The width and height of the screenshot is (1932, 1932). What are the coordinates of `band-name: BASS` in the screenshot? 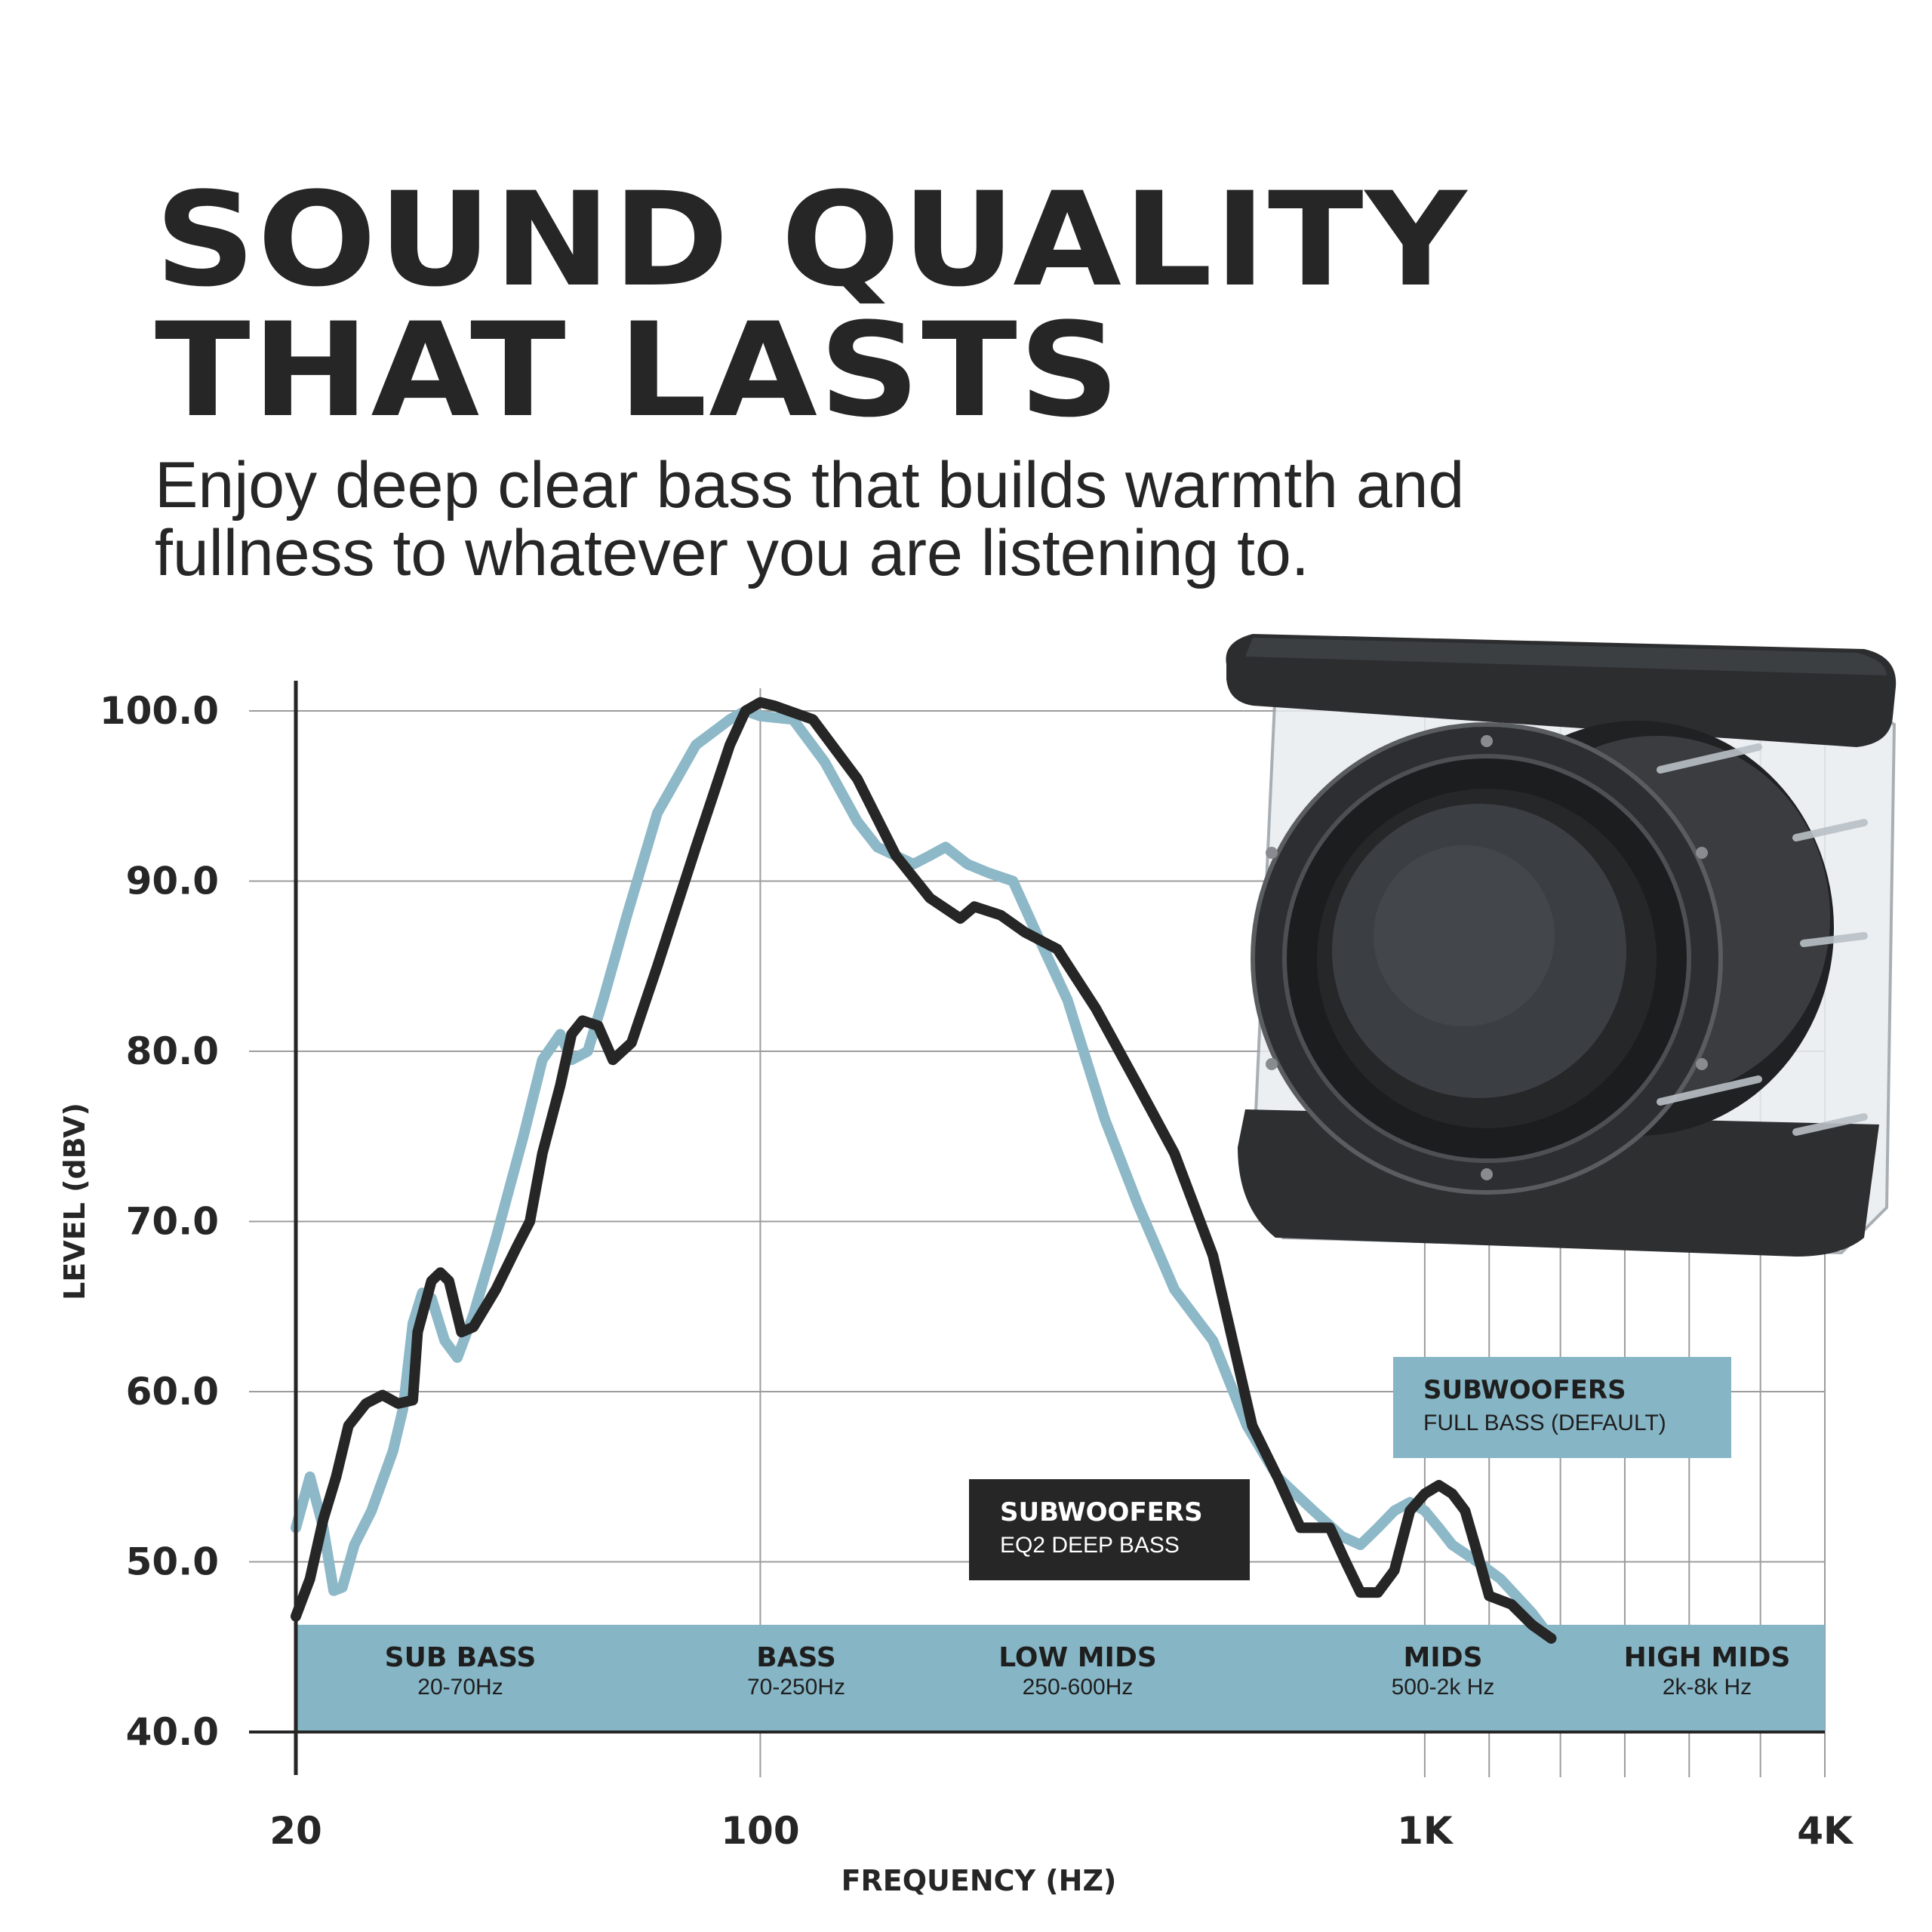 It's located at (796, 1657).